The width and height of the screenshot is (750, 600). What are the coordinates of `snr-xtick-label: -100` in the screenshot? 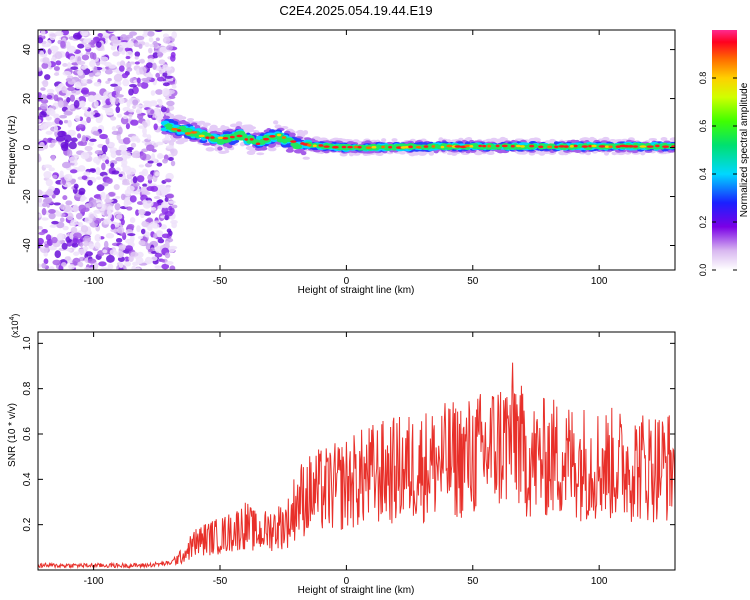 It's located at (94, 581).